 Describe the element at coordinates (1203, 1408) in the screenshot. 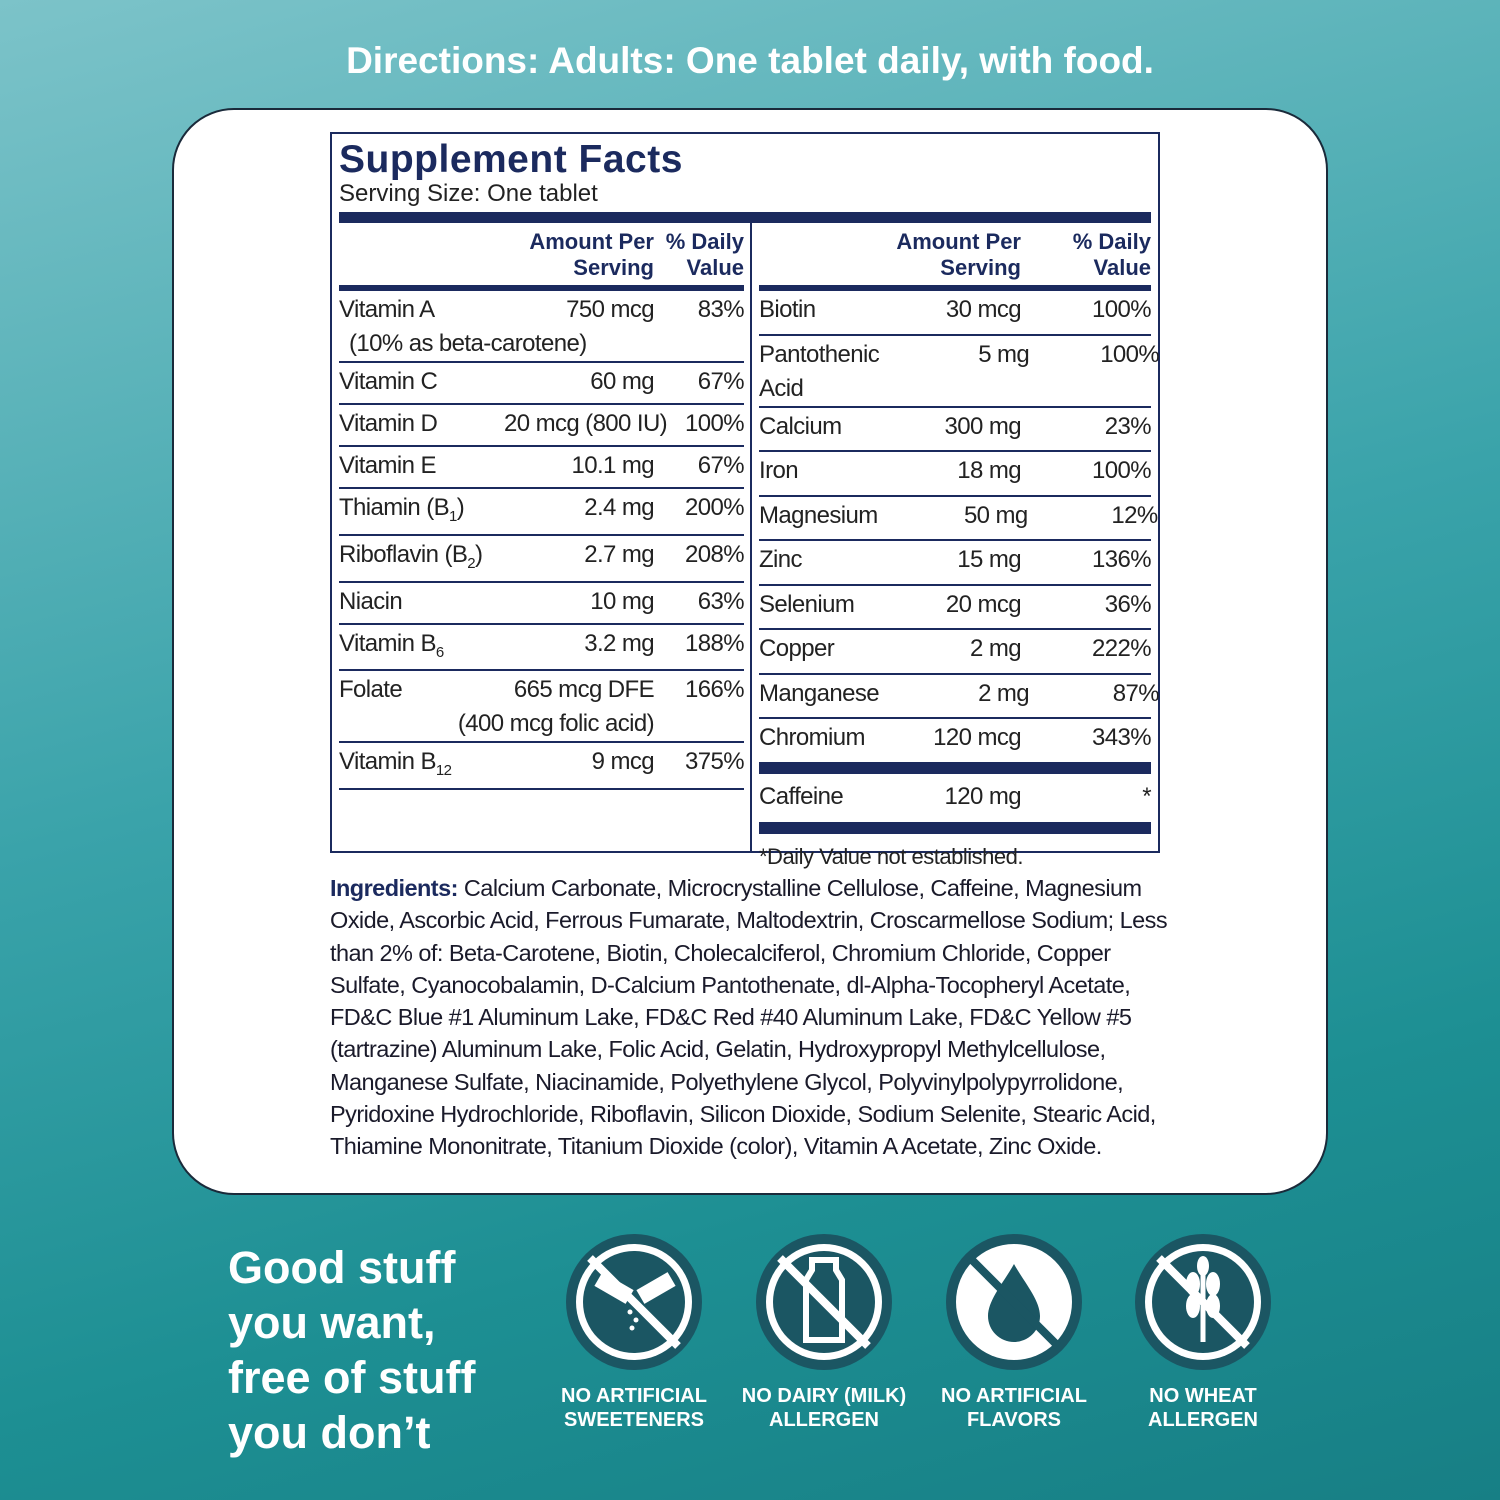

I see `badge-label: NO WHEAT ALLERGEN` at that location.